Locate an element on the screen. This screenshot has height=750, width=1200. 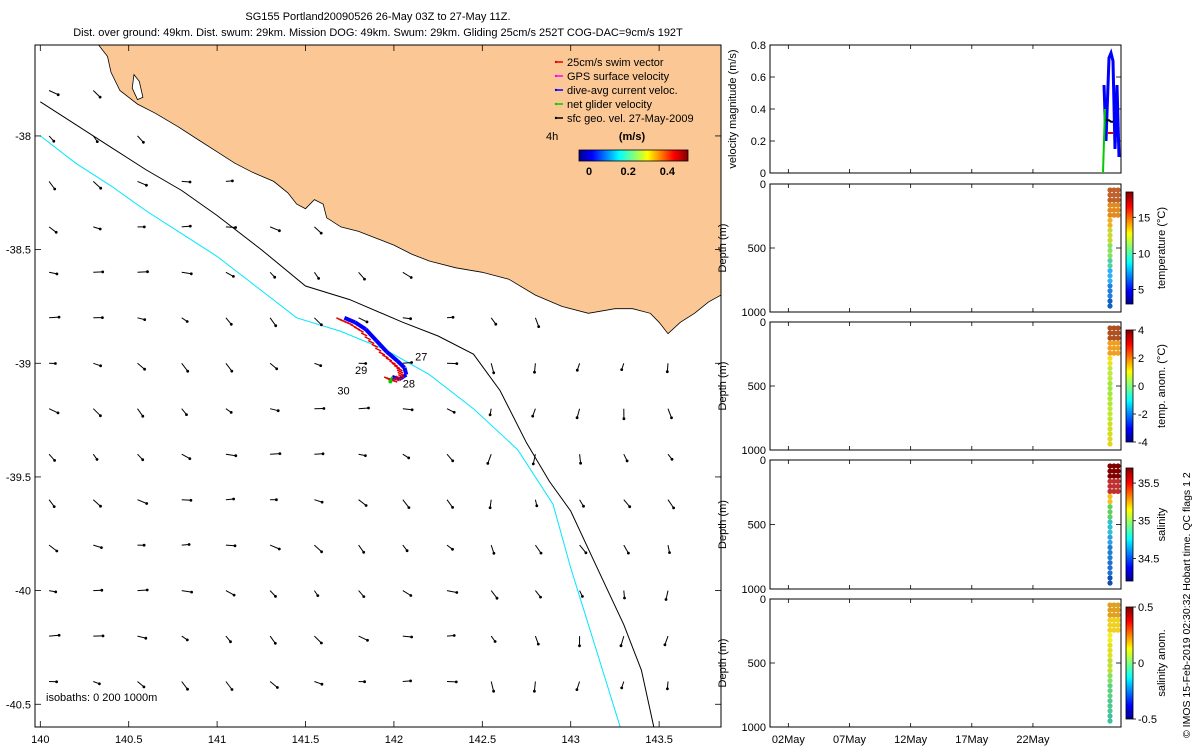
map-y-tick-label: -38.5 is located at coordinates (18, 251).